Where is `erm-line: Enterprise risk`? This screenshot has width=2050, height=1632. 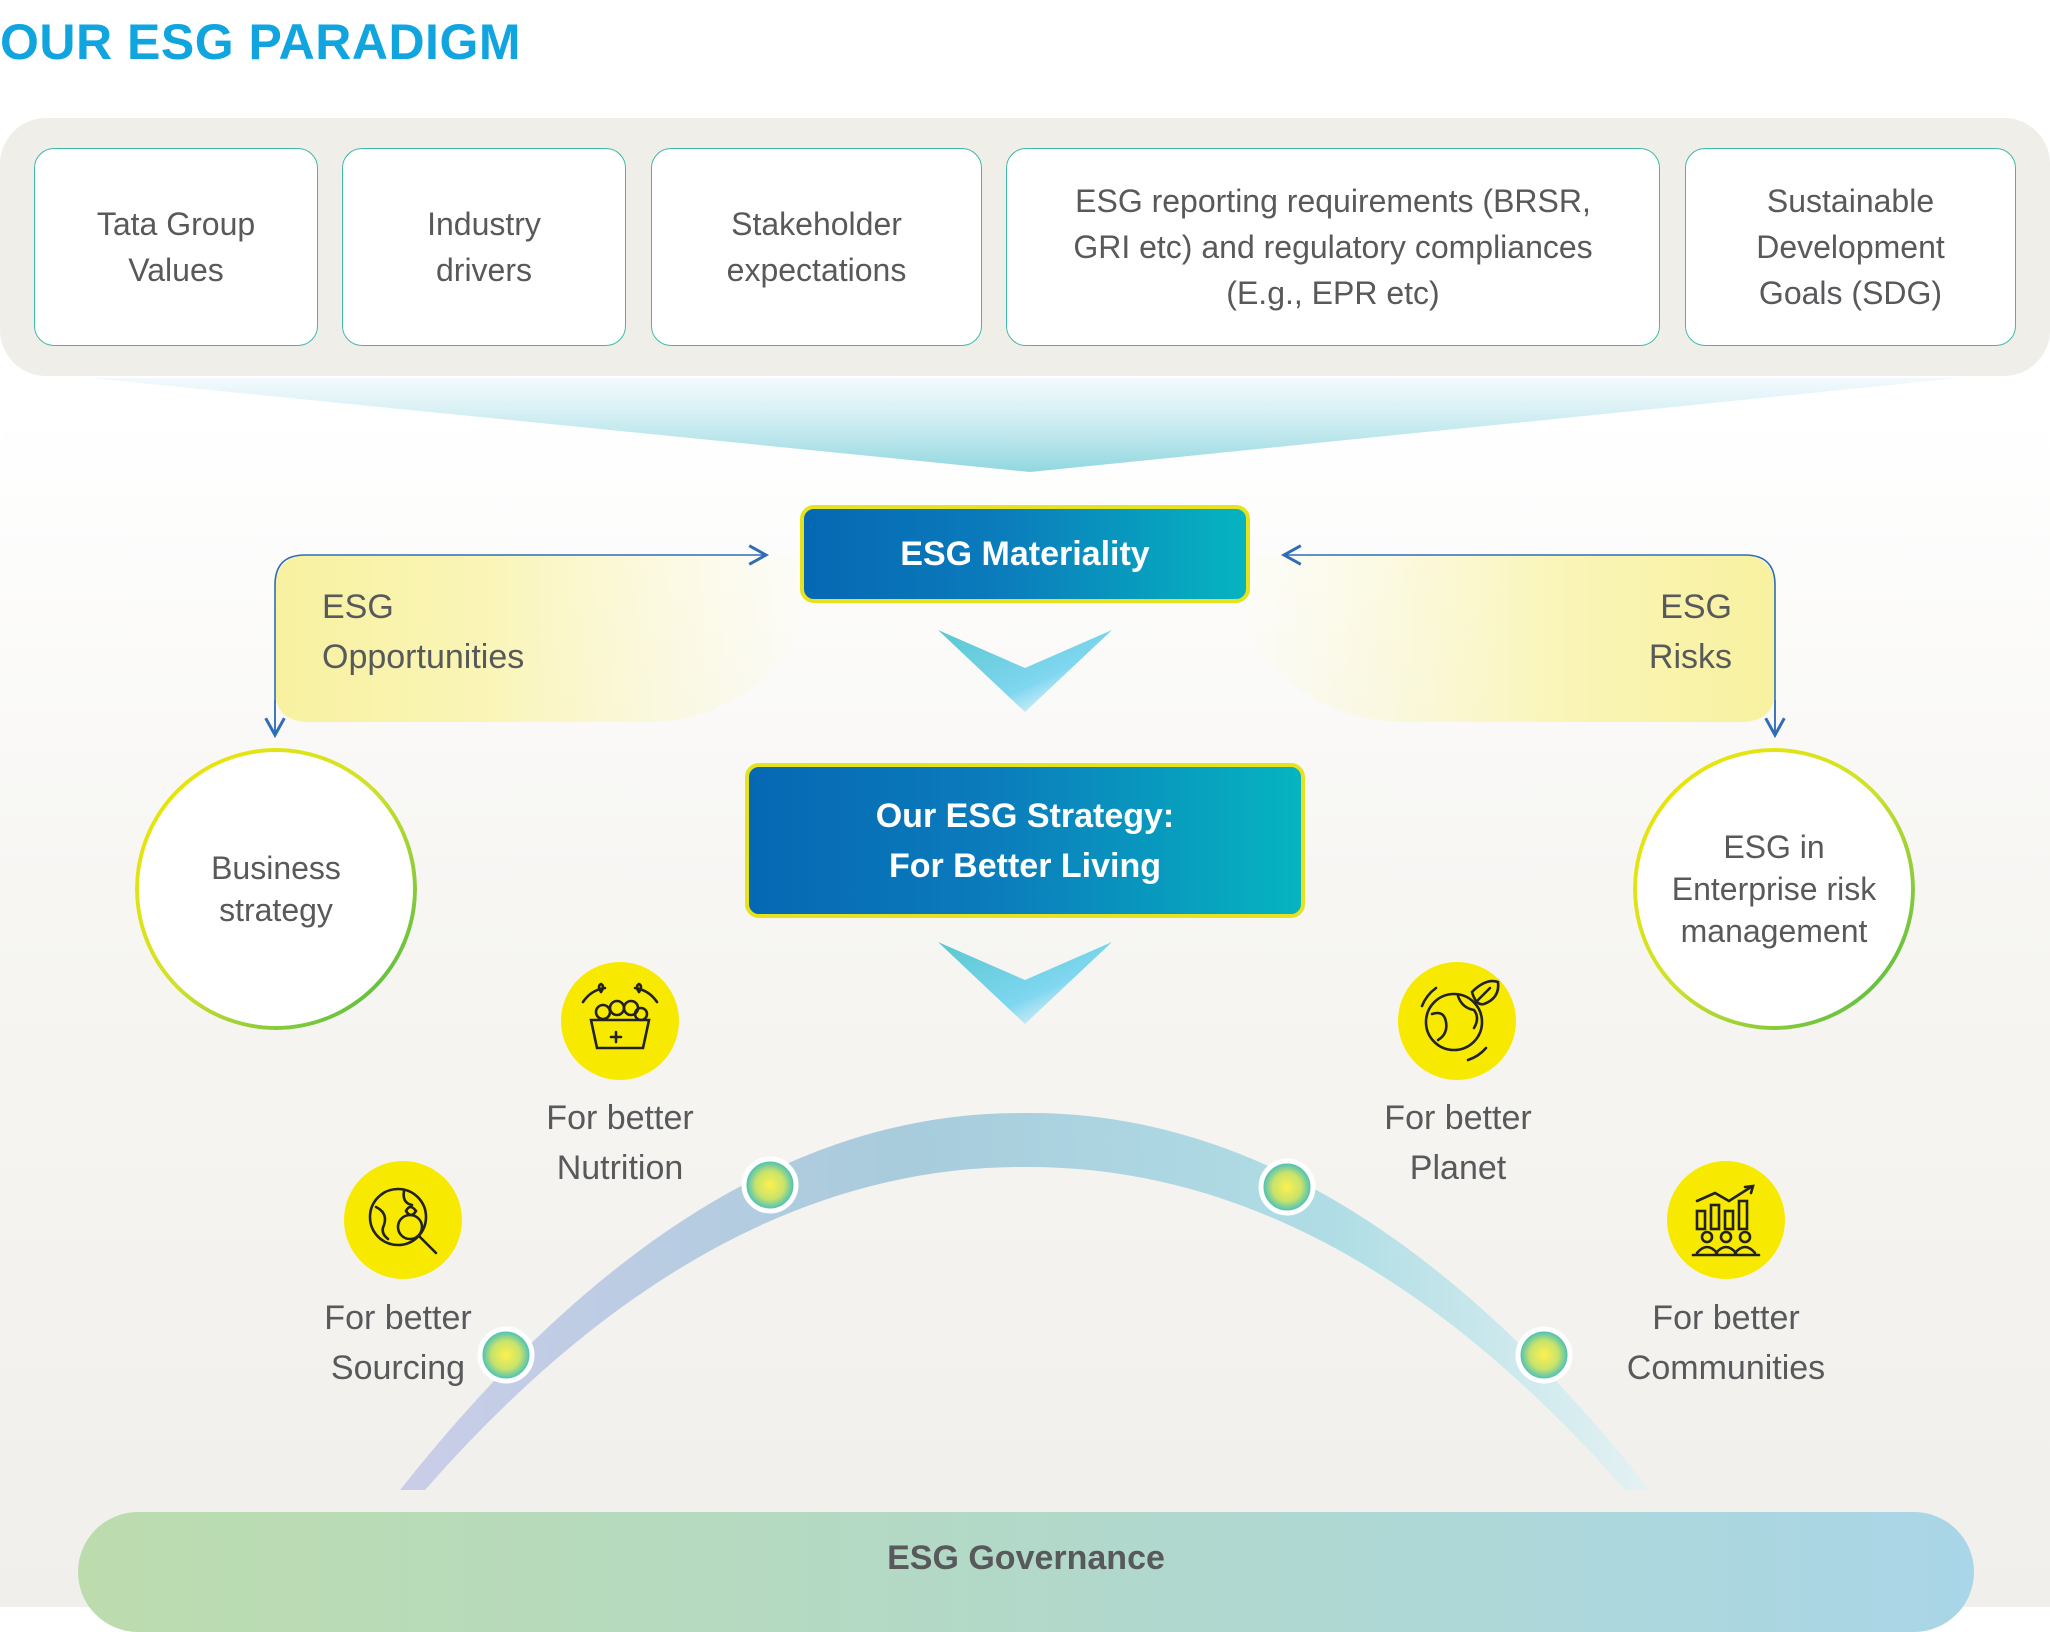 erm-line: Enterprise risk is located at coordinates (1774, 889).